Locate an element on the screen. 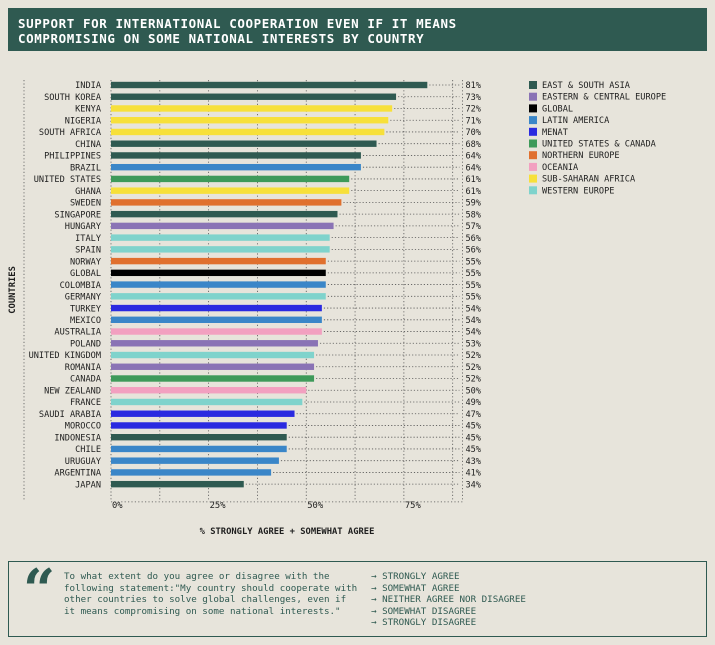 The height and width of the screenshot is (645, 715). data-label: 70% is located at coordinates (473, 133).